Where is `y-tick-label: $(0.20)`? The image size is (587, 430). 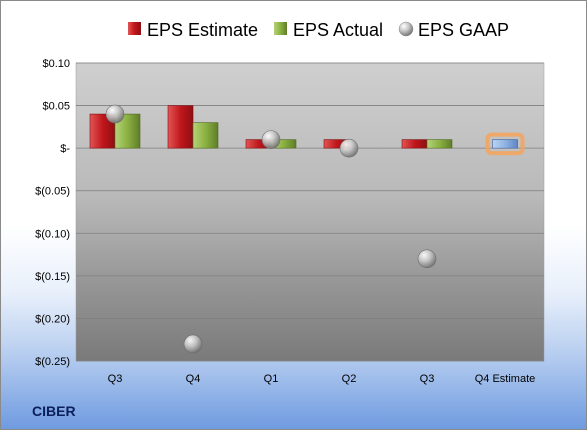
y-tick-label: $(0.20) is located at coordinates (52, 319).